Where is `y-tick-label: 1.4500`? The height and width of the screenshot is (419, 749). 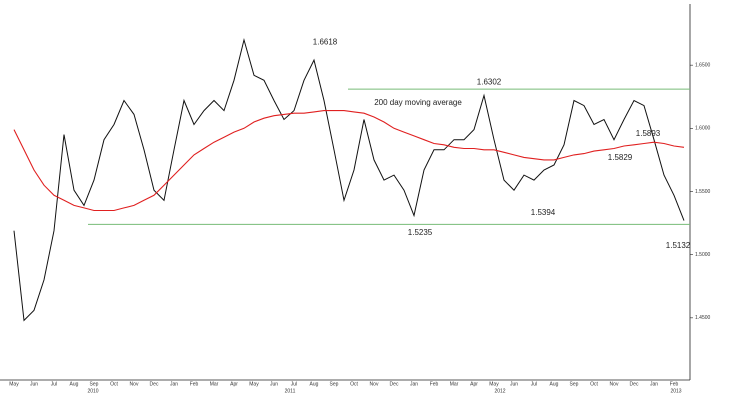
y-tick-label: 1.4500 is located at coordinates (703, 318).